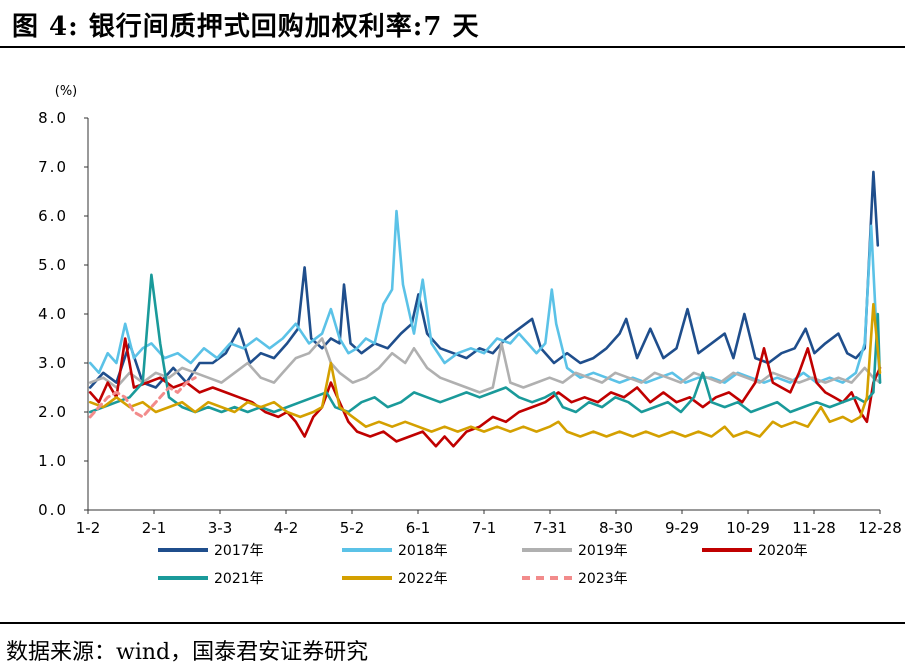 The width and height of the screenshot is (905, 672). Describe the element at coordinates (682, 528) in the screenshot. I see `x-tick-label: 9-29` at that location.